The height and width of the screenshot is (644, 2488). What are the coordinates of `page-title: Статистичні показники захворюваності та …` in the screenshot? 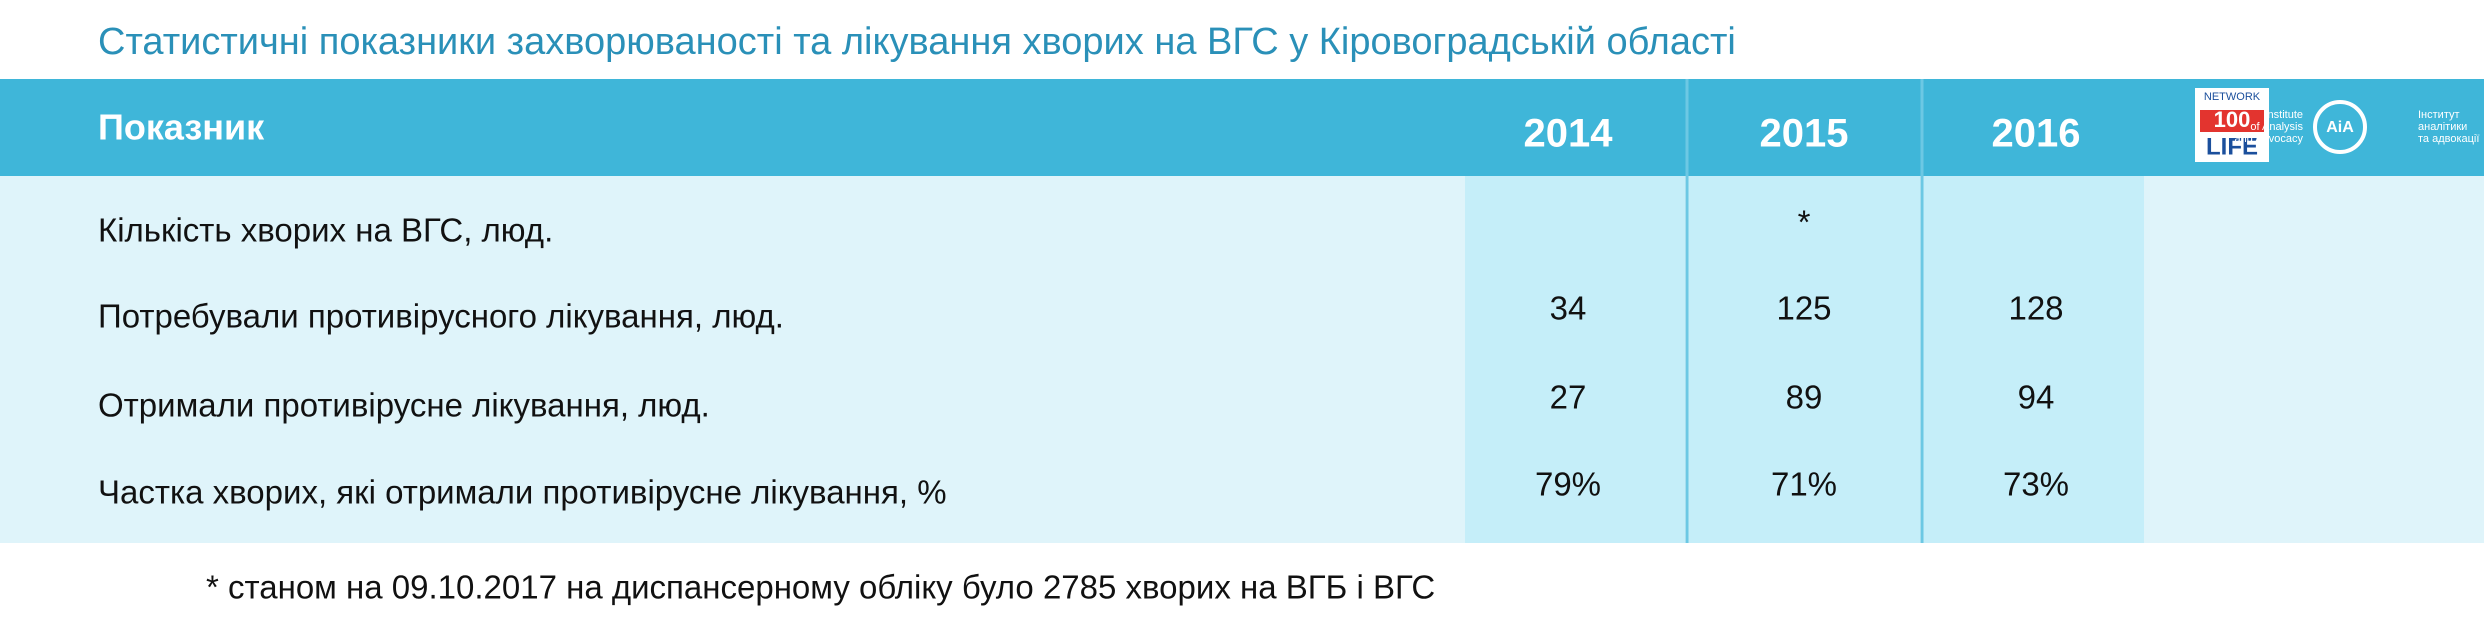 It's located at (917, 42).